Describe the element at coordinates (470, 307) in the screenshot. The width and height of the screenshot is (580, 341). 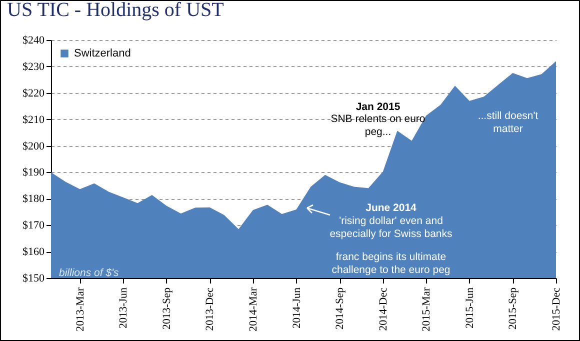
I see `x-tick-label: 2015-Jun` at that location.